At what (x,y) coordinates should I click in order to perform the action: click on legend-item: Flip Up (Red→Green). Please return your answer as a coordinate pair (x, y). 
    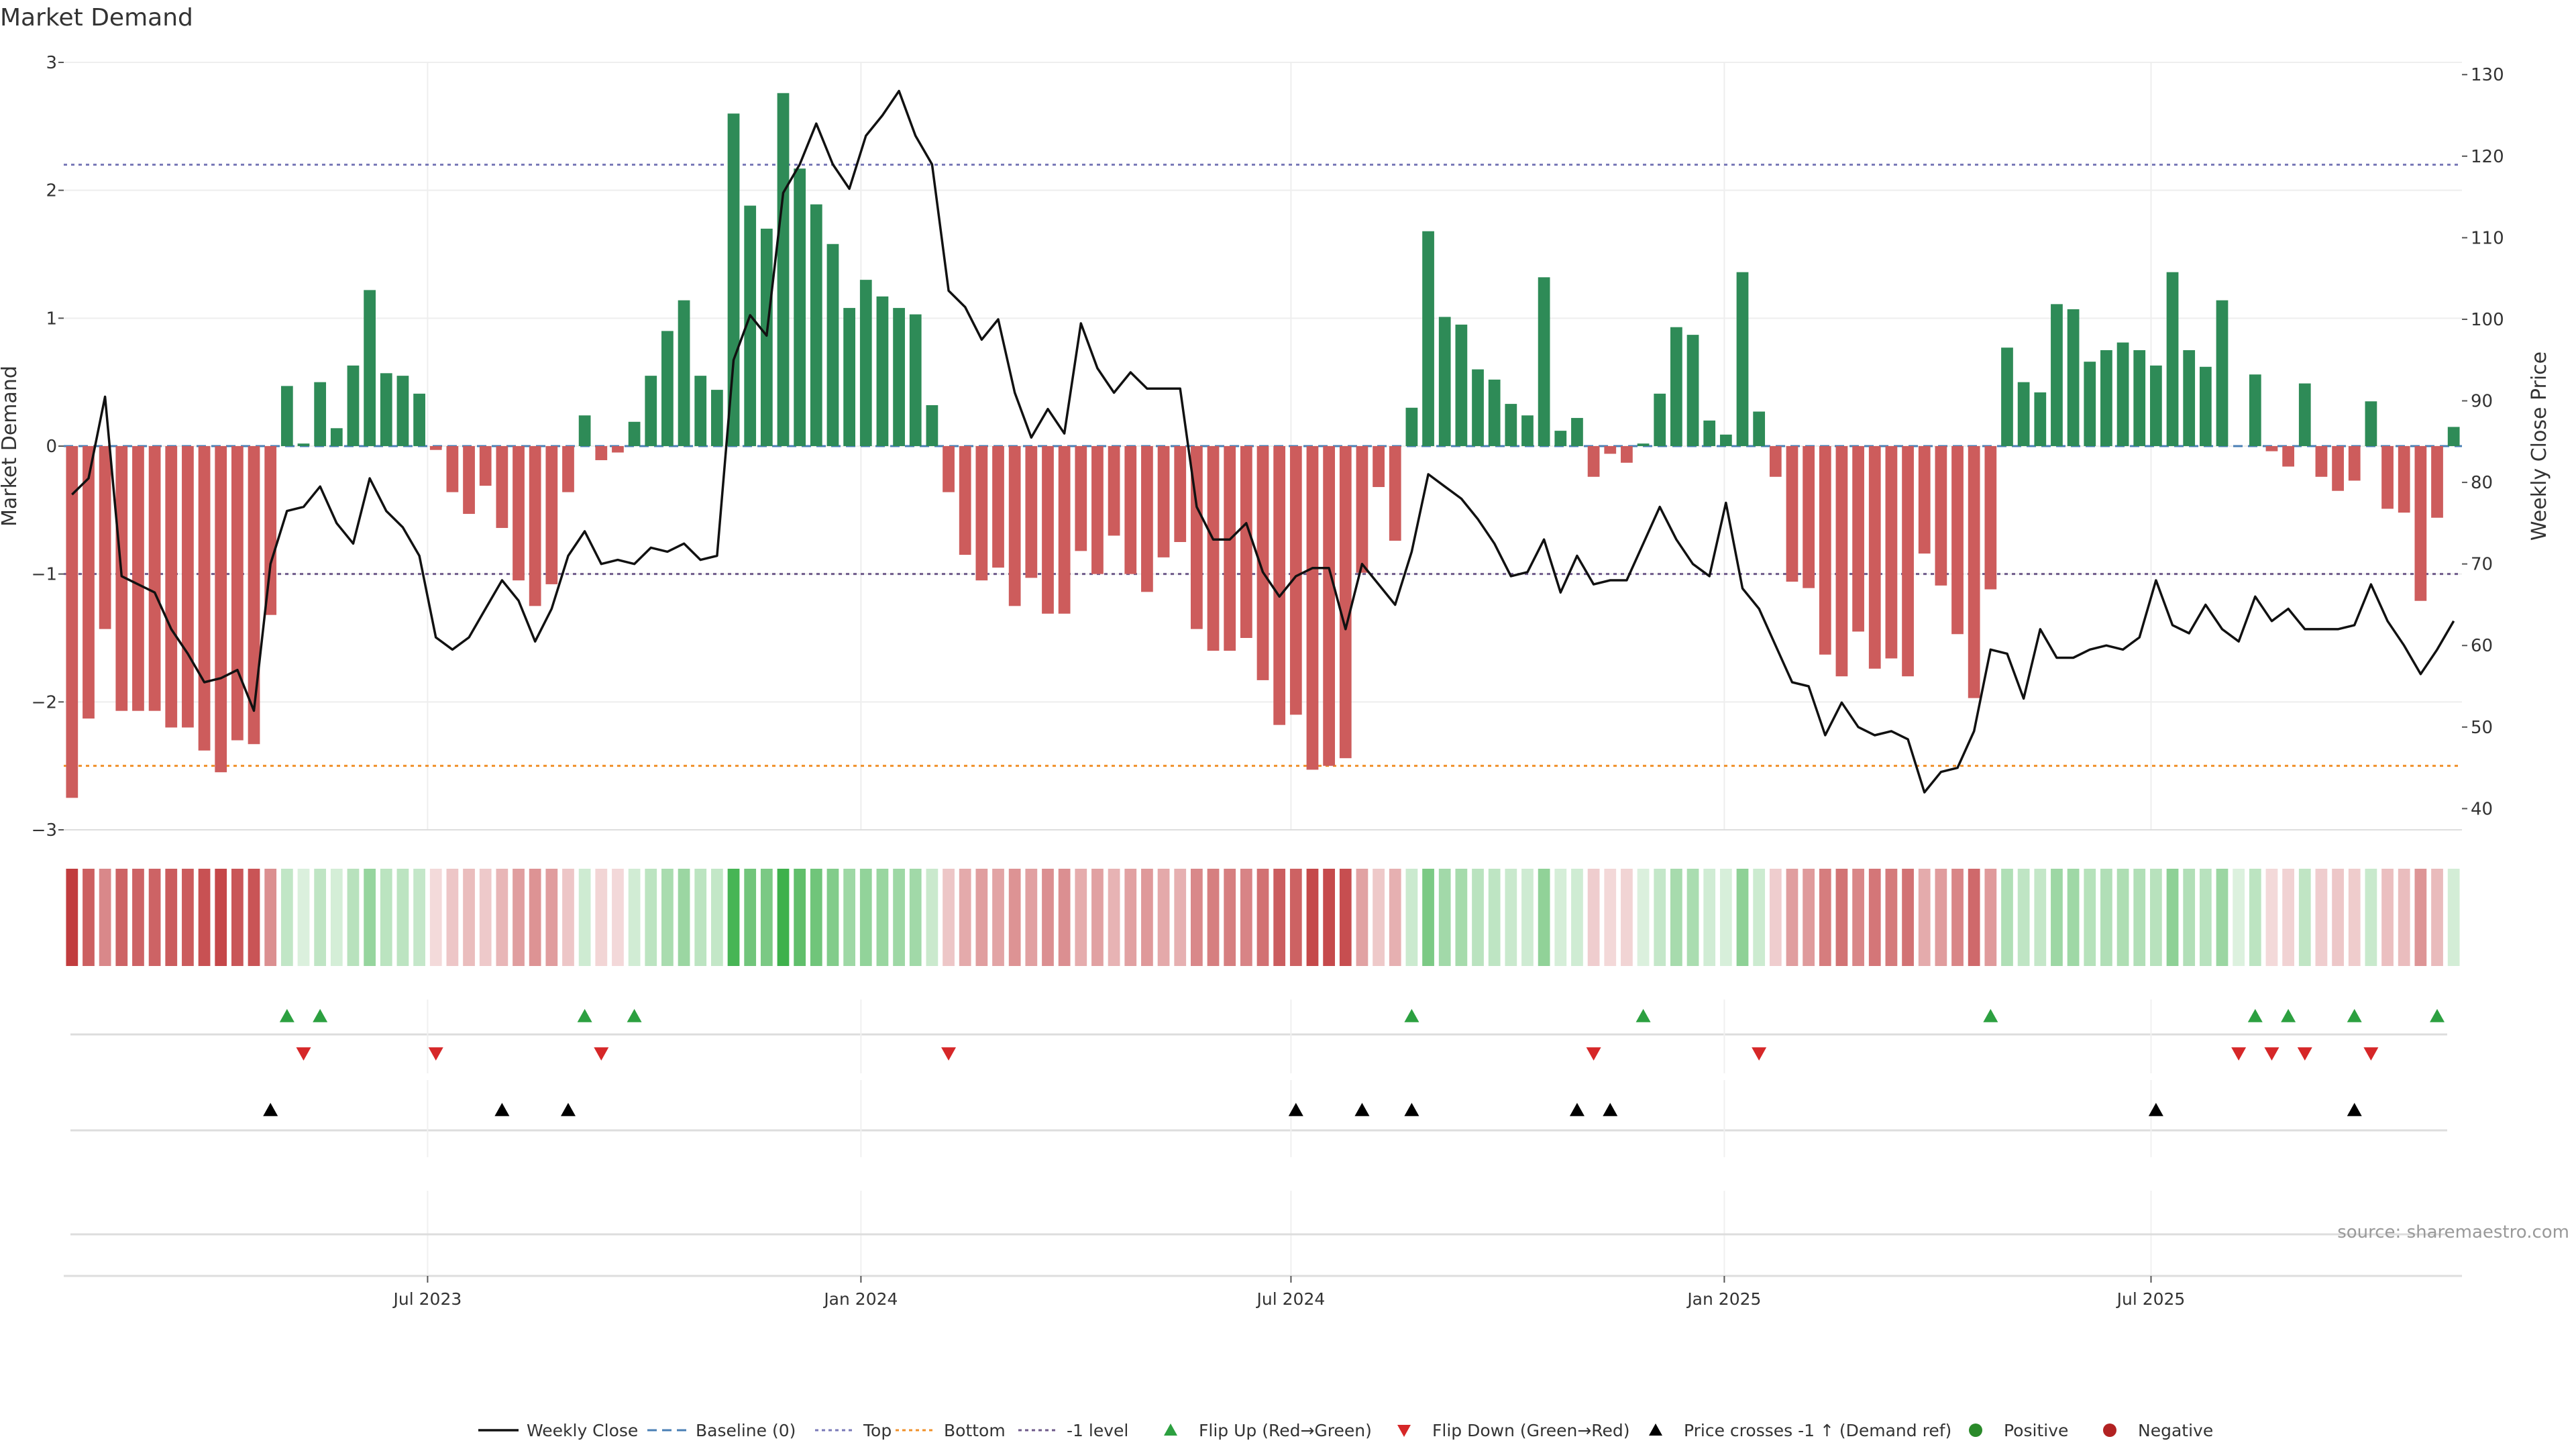
    Looking at the image, I should click on (1268, 1430).